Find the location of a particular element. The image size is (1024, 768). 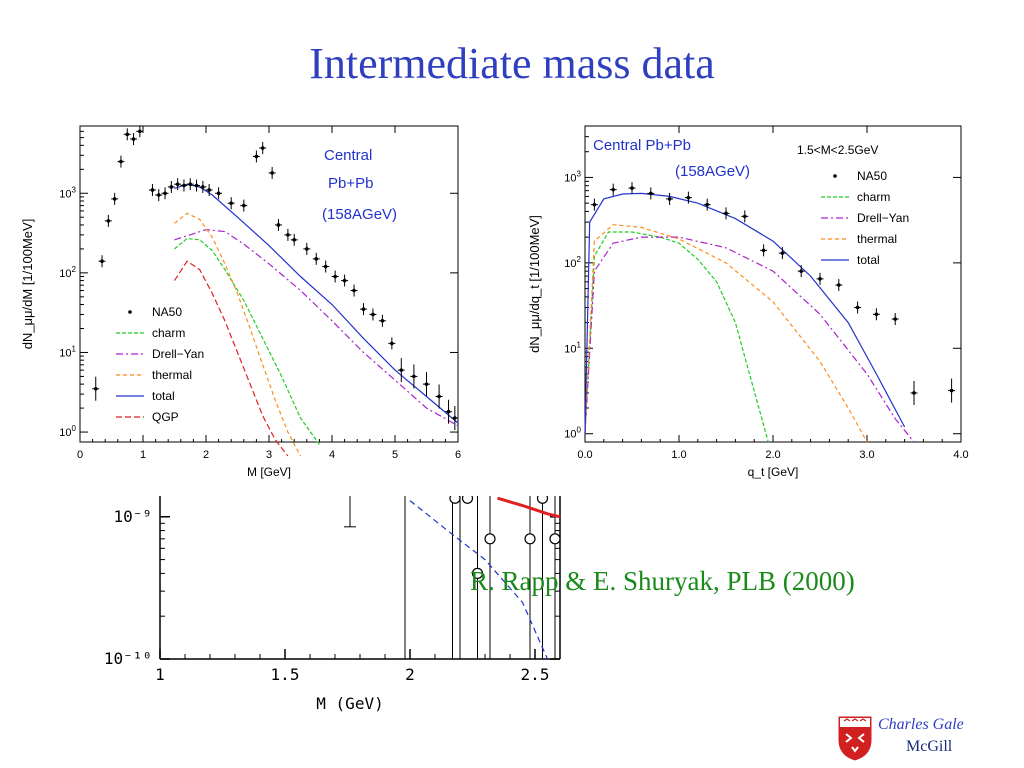

inset-curve-red is located at coordinates (529, 507).